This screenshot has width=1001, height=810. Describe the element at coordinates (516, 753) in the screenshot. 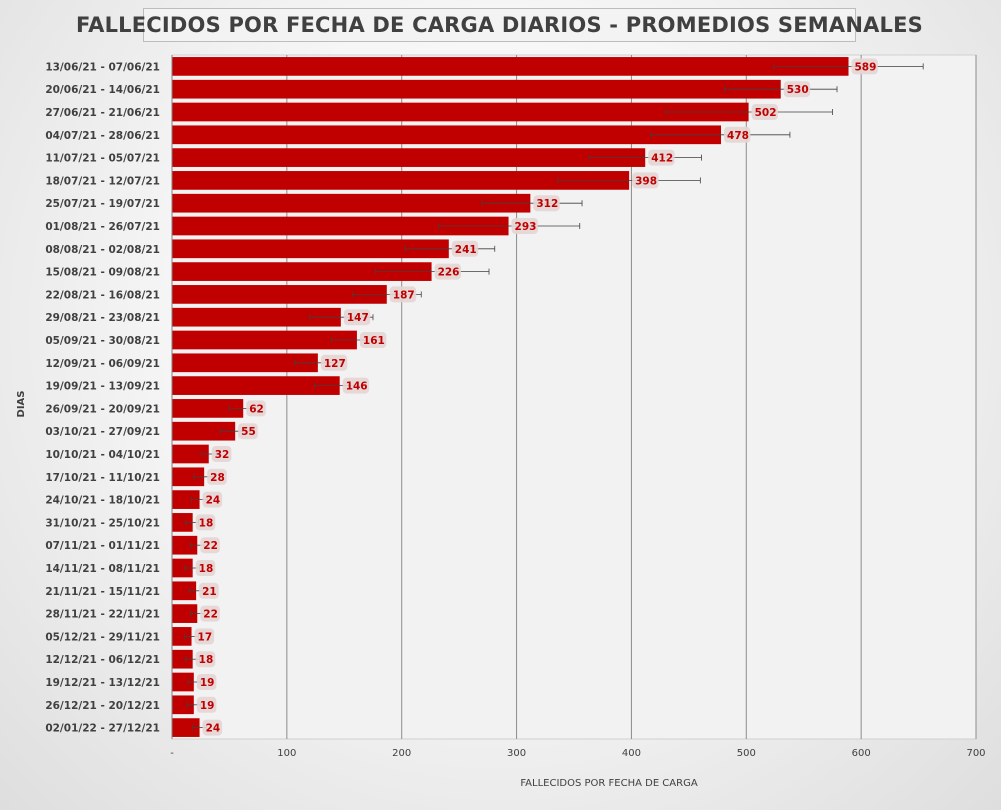

I see `x-tick-label: 300` at that location.